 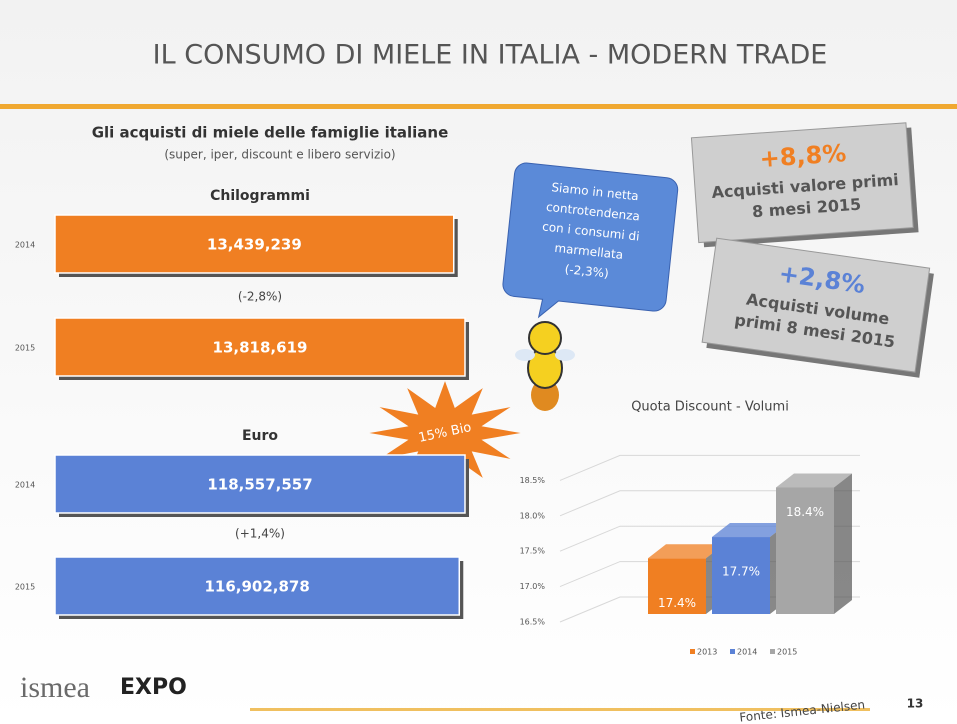 I want to click on y-tick-label: 17.5%, so click(x=533, y=551).